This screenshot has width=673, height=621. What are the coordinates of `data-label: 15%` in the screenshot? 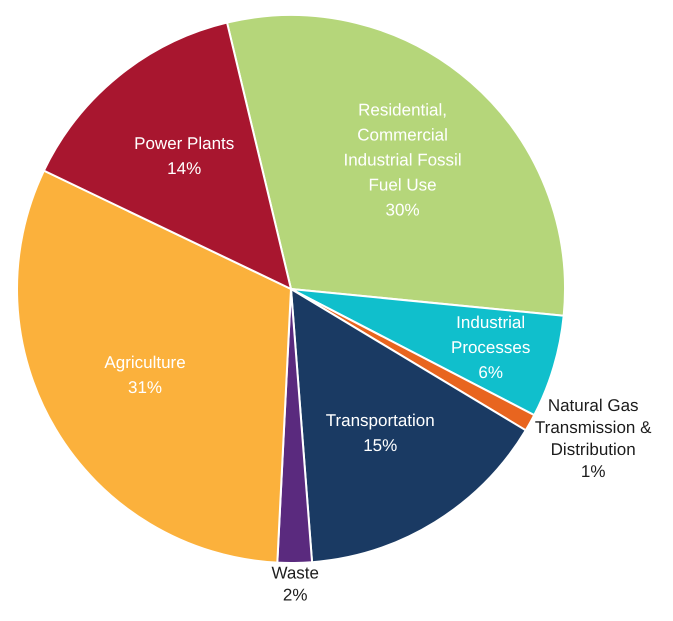 It's located at (380, 445).